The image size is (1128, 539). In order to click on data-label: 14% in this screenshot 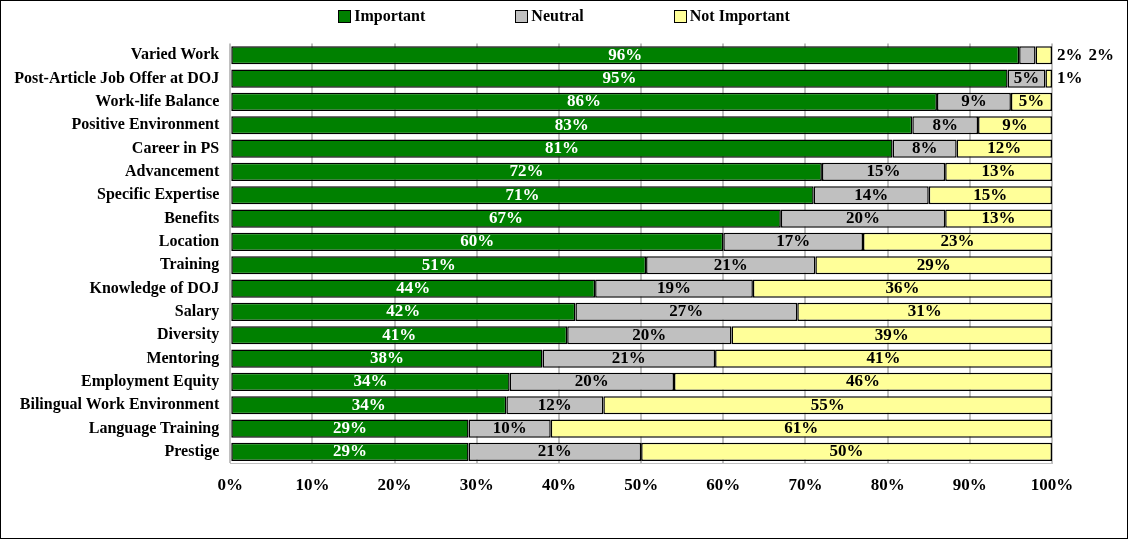, I will do `click(871, 194)`.